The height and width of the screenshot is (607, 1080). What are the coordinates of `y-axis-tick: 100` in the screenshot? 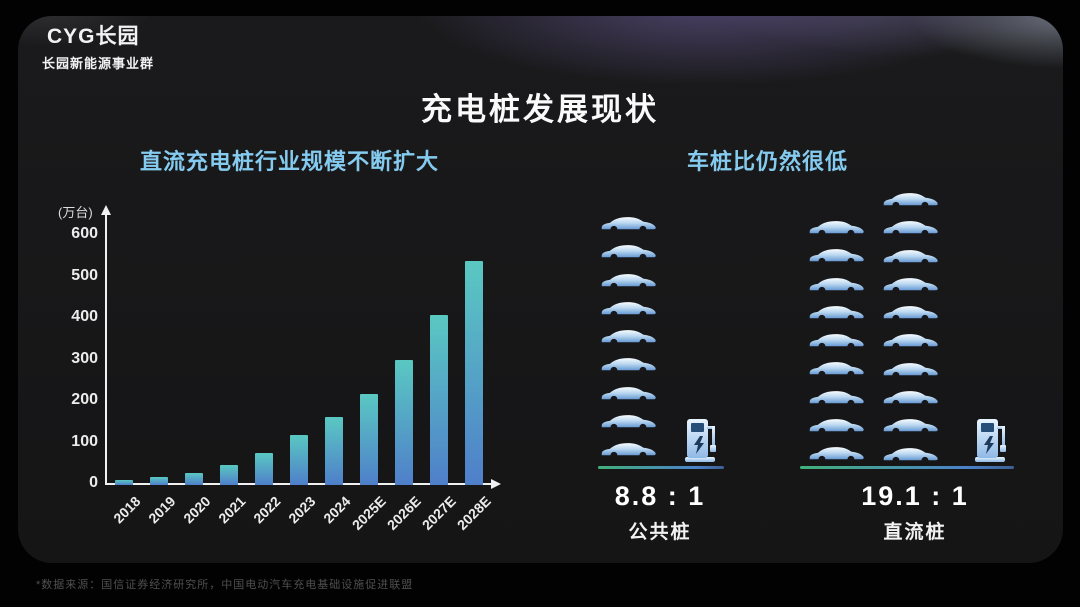 It's located at (84, 441).